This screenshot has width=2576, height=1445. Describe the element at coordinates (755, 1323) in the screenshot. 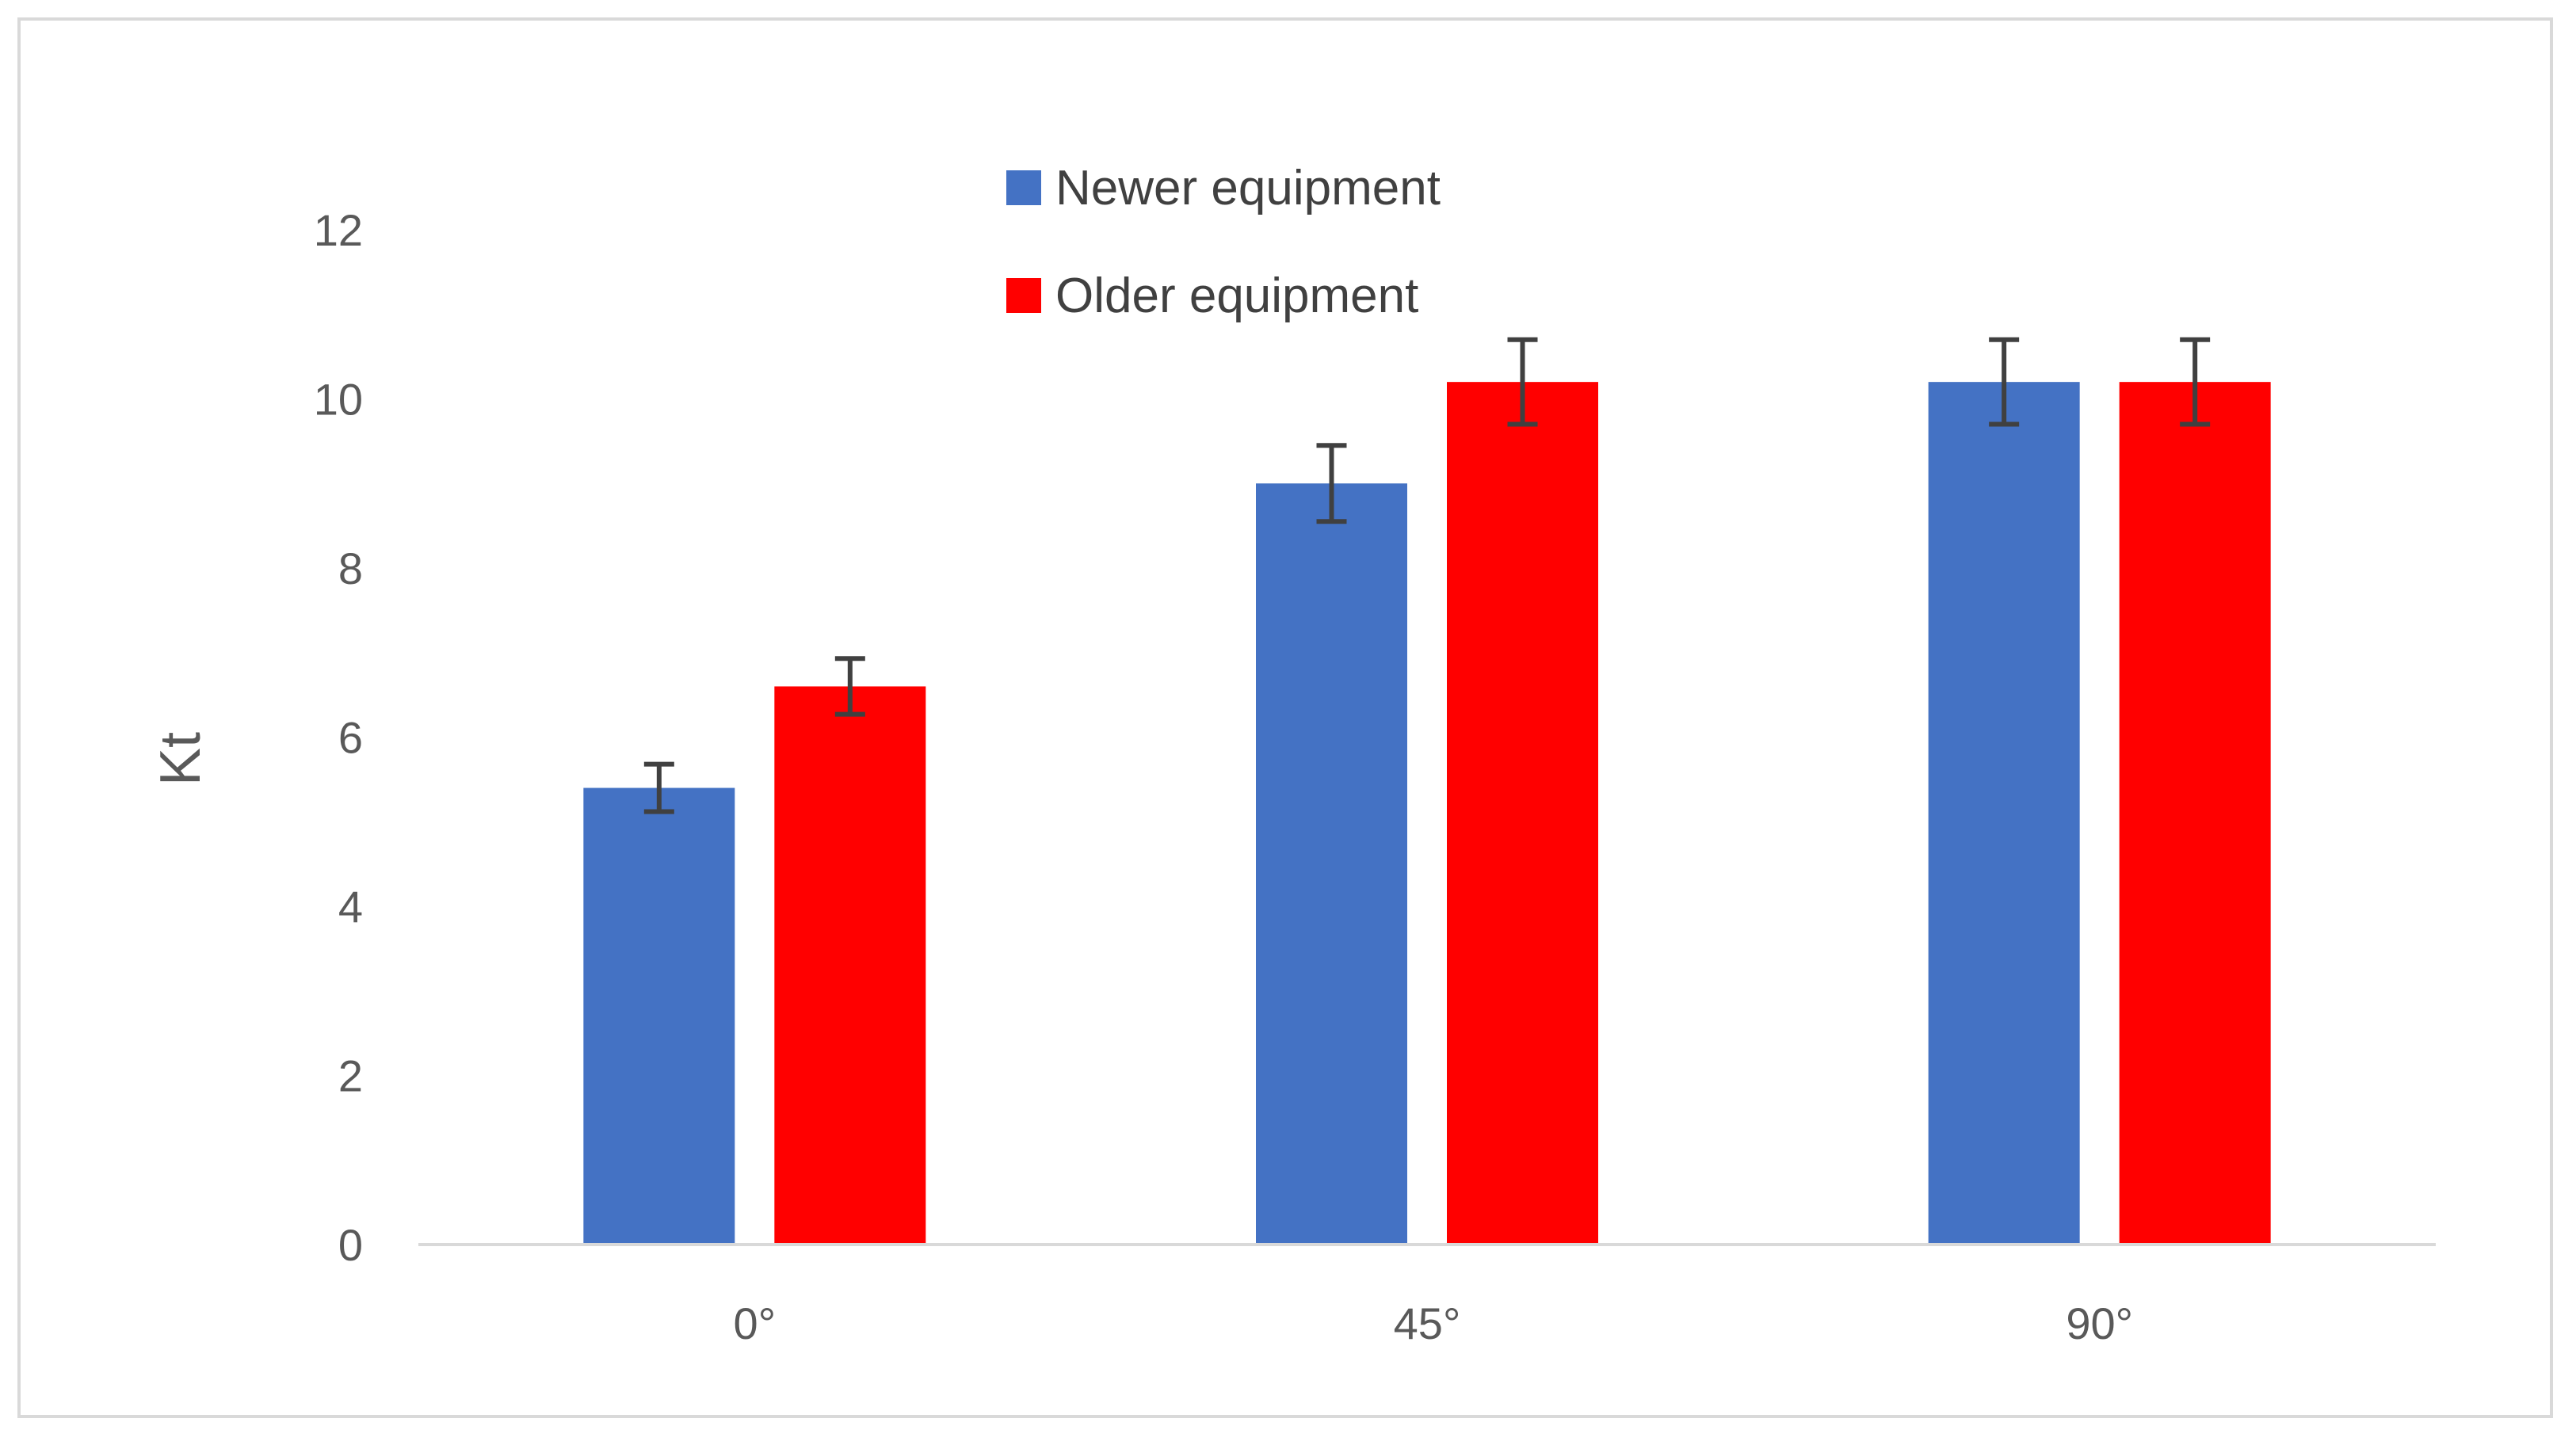

I see `x-tick-label: 0°` at that location.